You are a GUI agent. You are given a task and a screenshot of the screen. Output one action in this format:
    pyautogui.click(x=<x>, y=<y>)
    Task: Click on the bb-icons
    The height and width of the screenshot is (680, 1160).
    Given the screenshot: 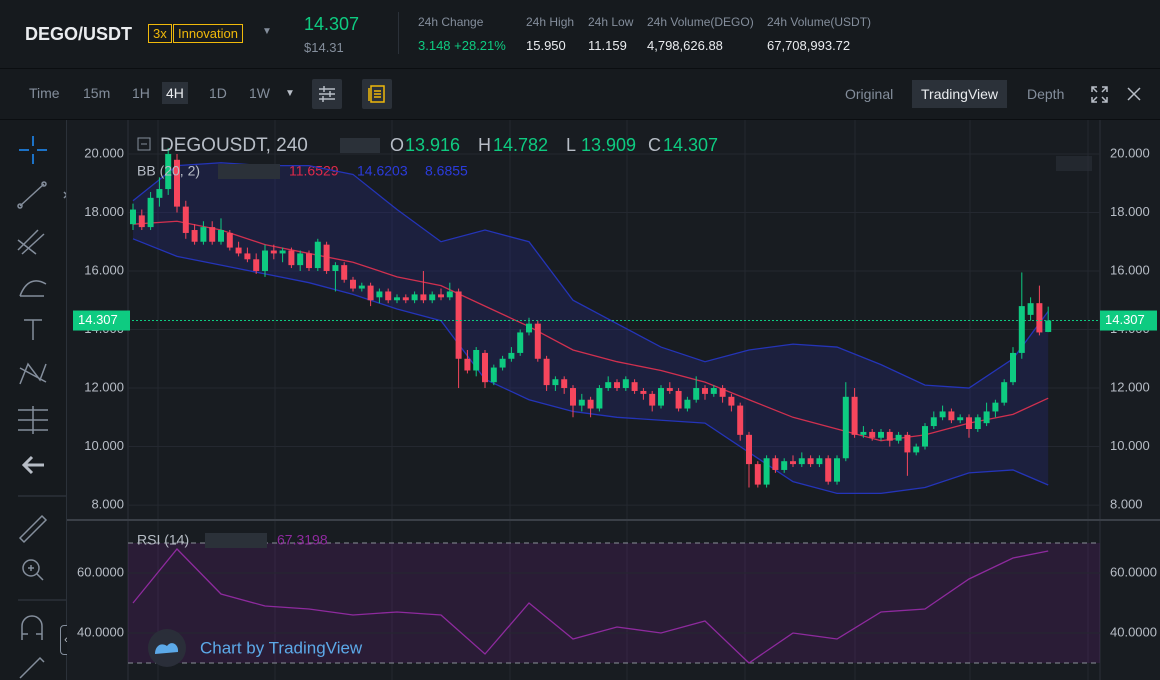 What is the action you would take?
    pyautogui.click(x=249, y=171)
    